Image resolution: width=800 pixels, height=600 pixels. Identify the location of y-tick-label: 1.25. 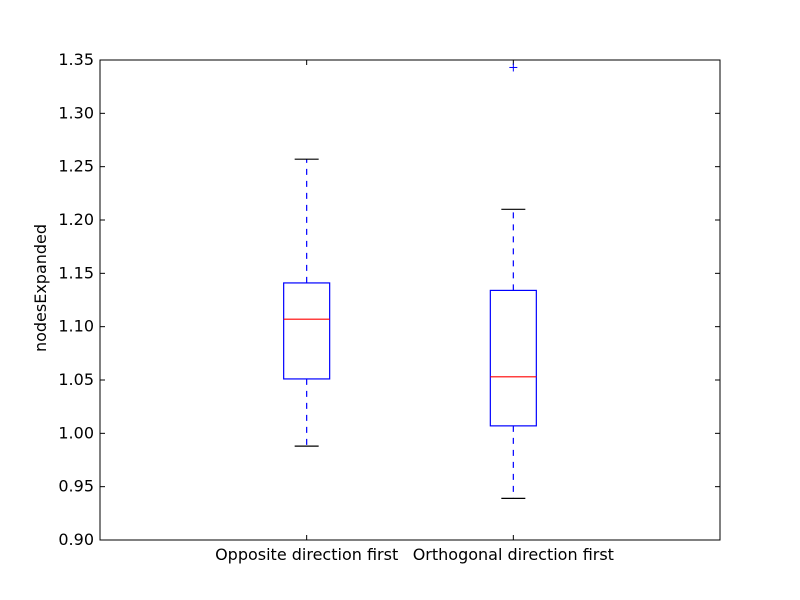
(76, 166).